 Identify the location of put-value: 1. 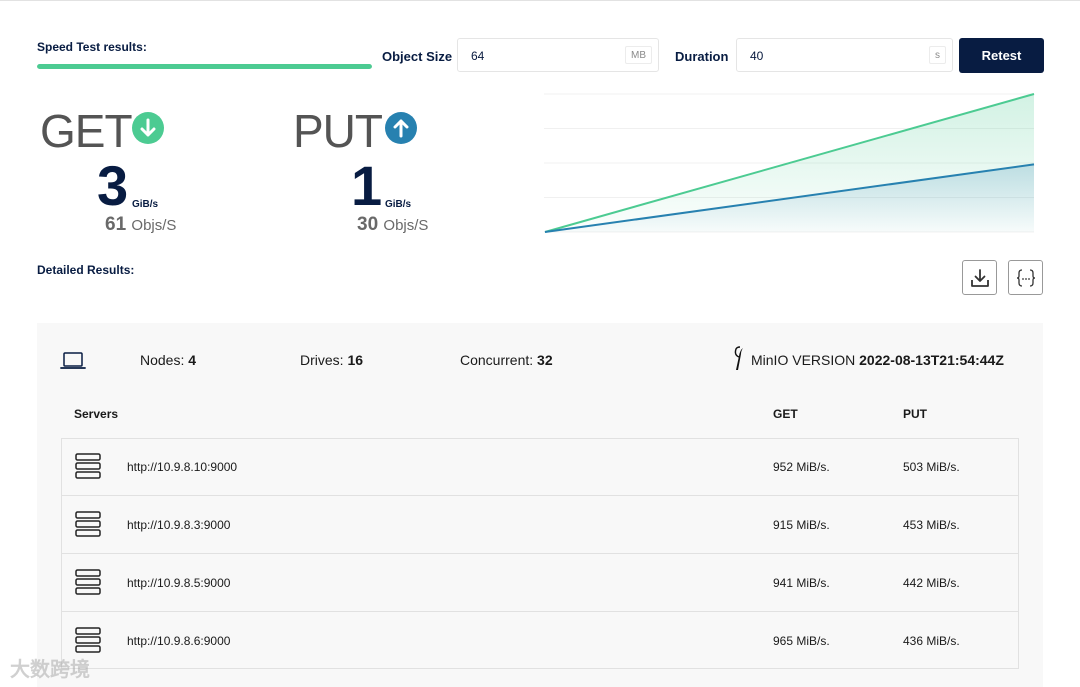
(367, 185).